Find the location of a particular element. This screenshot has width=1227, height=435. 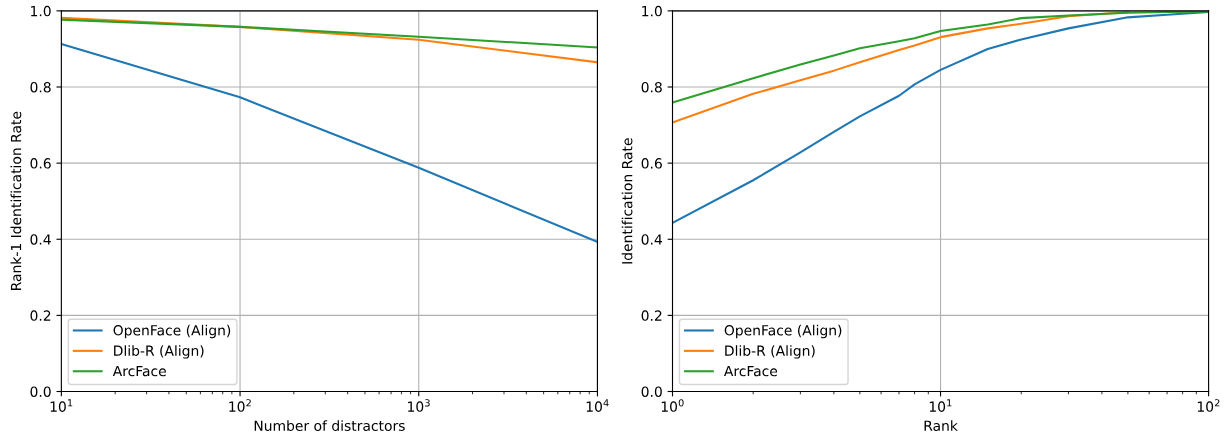

y-axis-title: Rank-1 Identification Rate is located at coordinates (16, 200).